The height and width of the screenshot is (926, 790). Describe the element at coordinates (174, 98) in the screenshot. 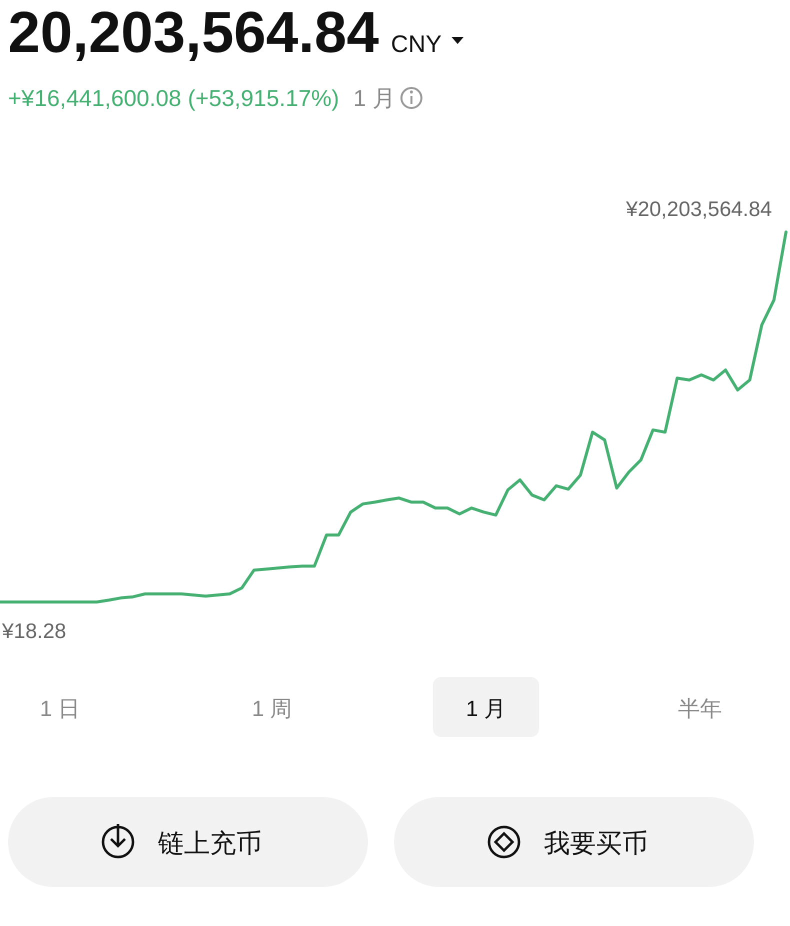

I see `chart-subtitle: +¥16,441,600.08 (+53,915.17%)` at that location.